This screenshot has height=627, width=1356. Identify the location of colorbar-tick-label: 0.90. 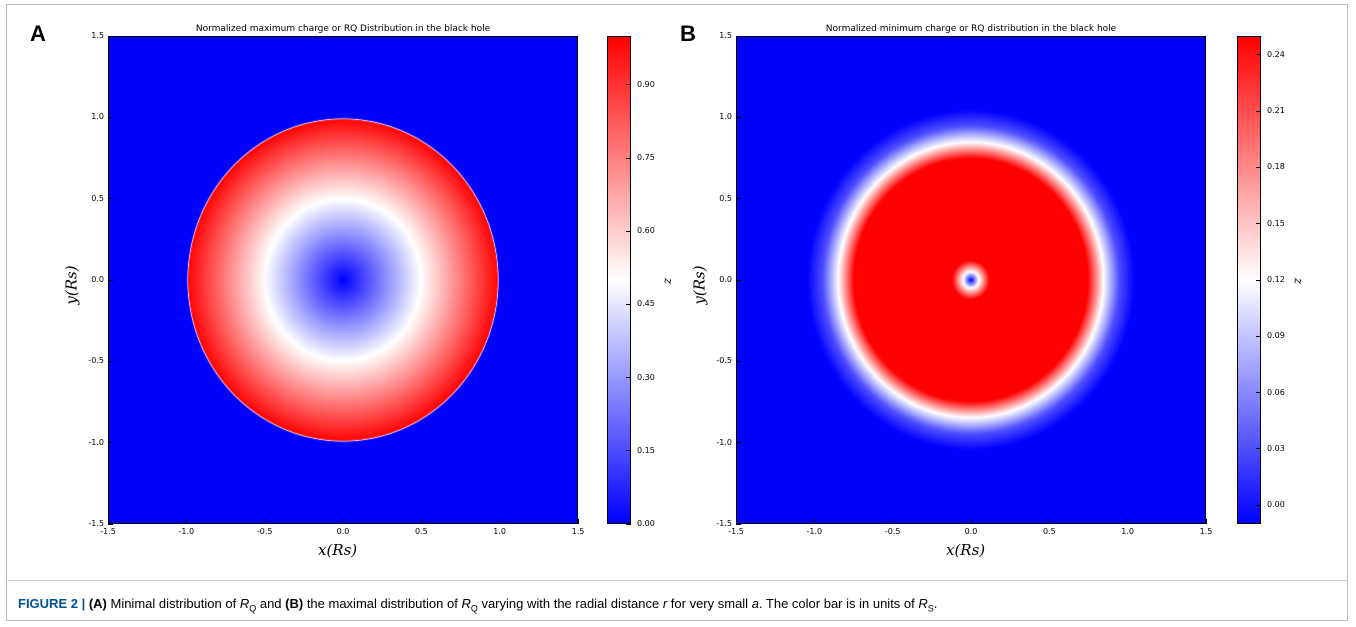
(646, 84).